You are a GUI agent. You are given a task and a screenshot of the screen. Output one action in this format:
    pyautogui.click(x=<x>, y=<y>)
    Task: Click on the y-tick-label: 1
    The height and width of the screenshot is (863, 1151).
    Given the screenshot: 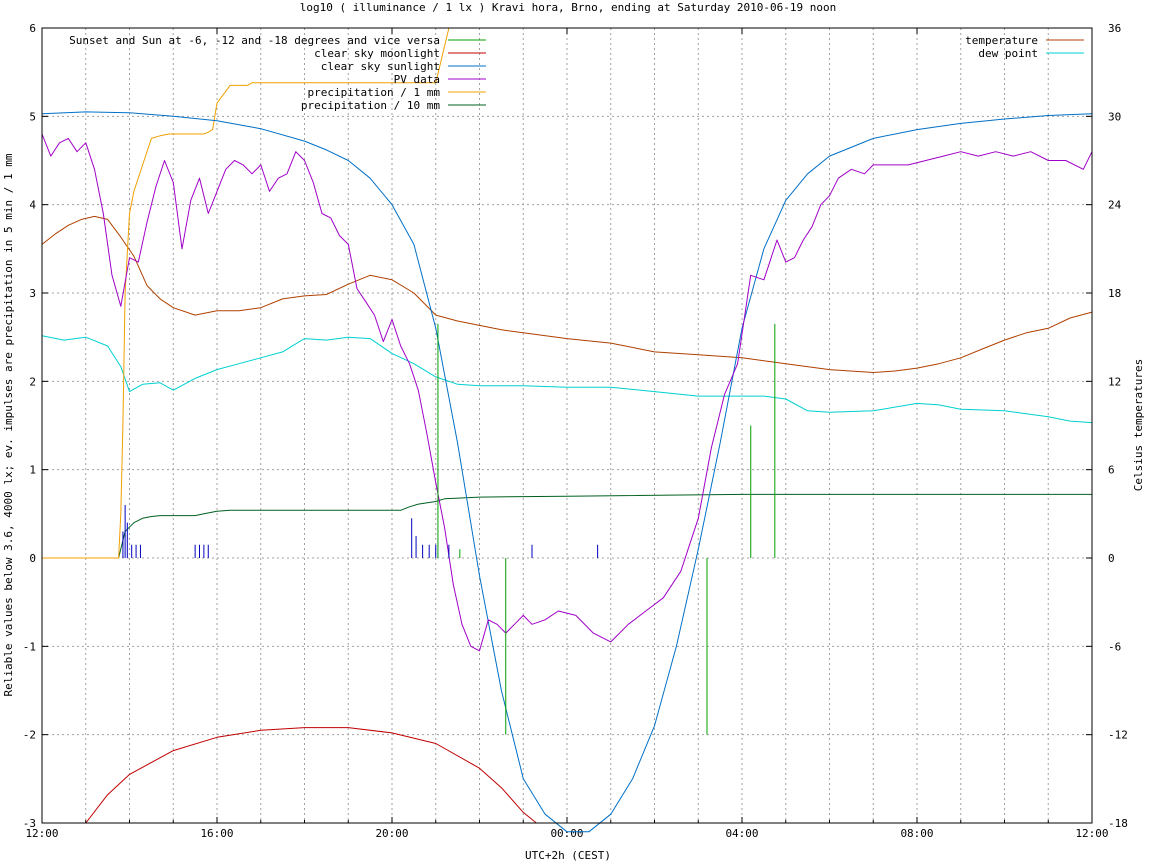 What is the action you would take?
    pyautogui.click(x=32, y=470)
    